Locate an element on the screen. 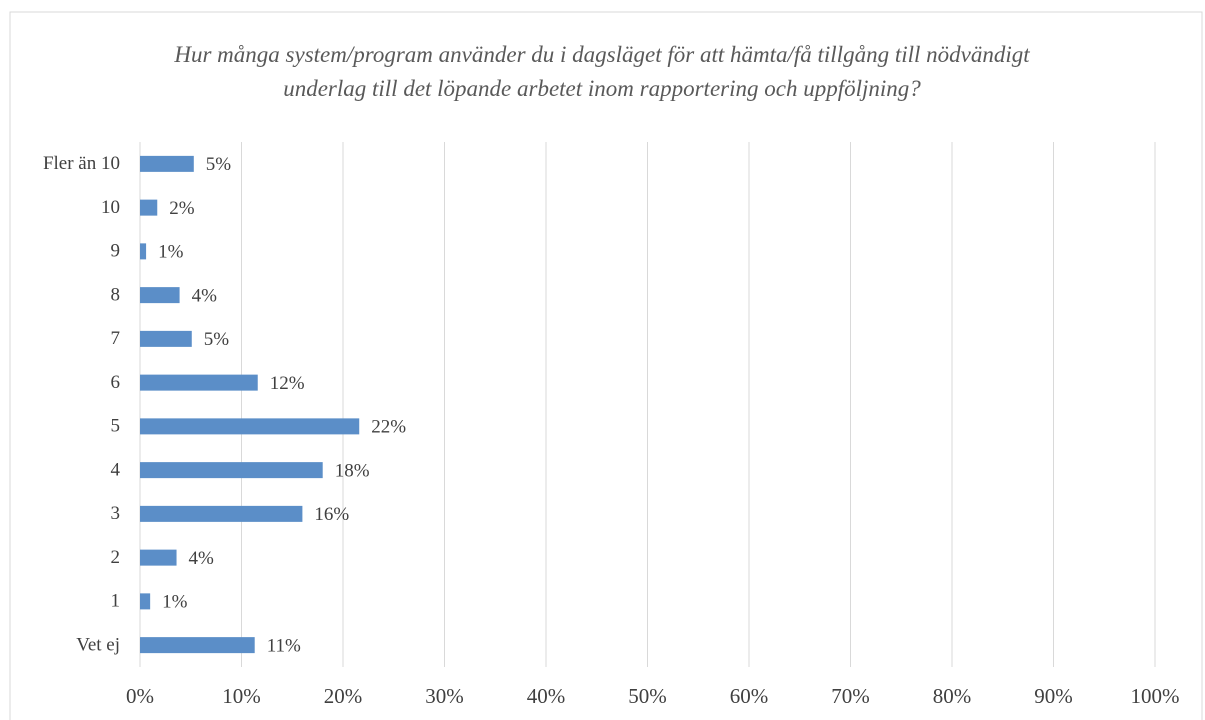  data-label: 12% is located at coordinates (287, 383).